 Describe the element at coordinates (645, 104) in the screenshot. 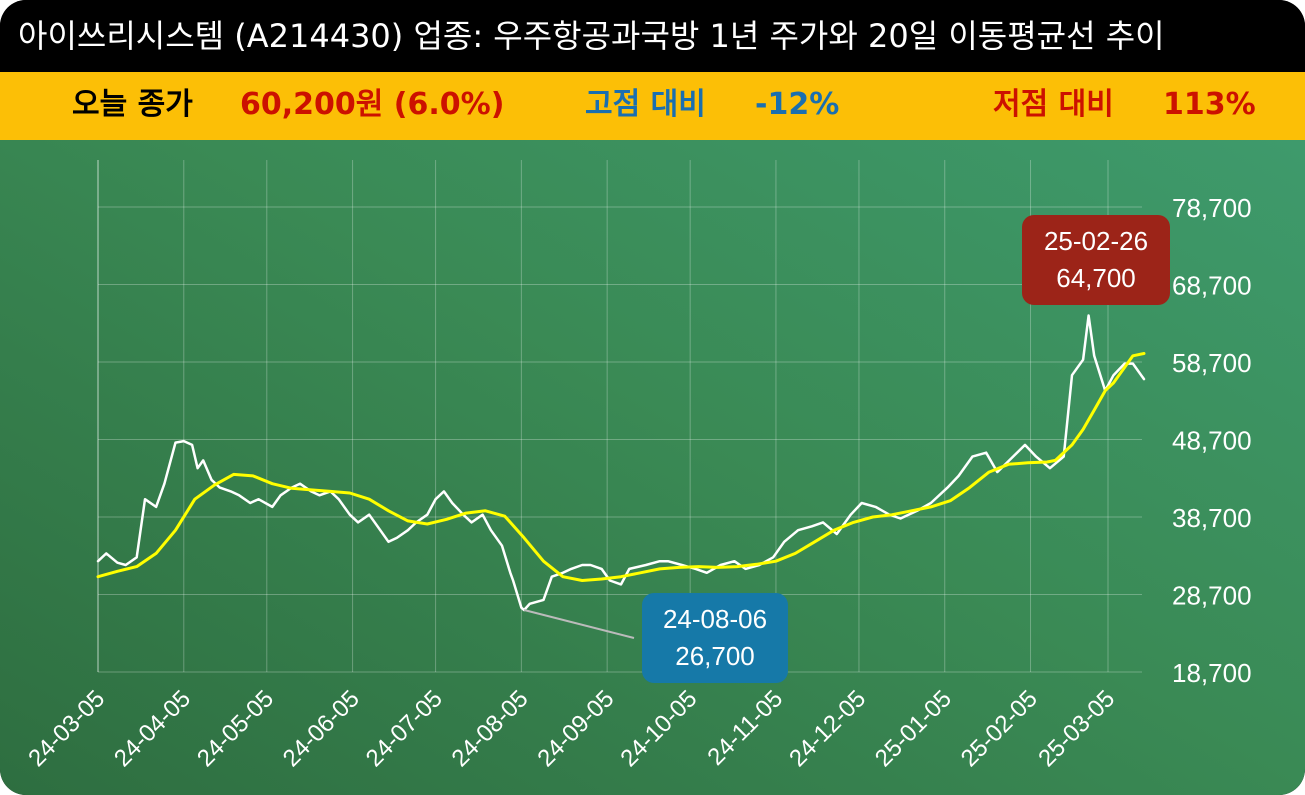

I see `high-compare-label: 고점 대비` at that location.